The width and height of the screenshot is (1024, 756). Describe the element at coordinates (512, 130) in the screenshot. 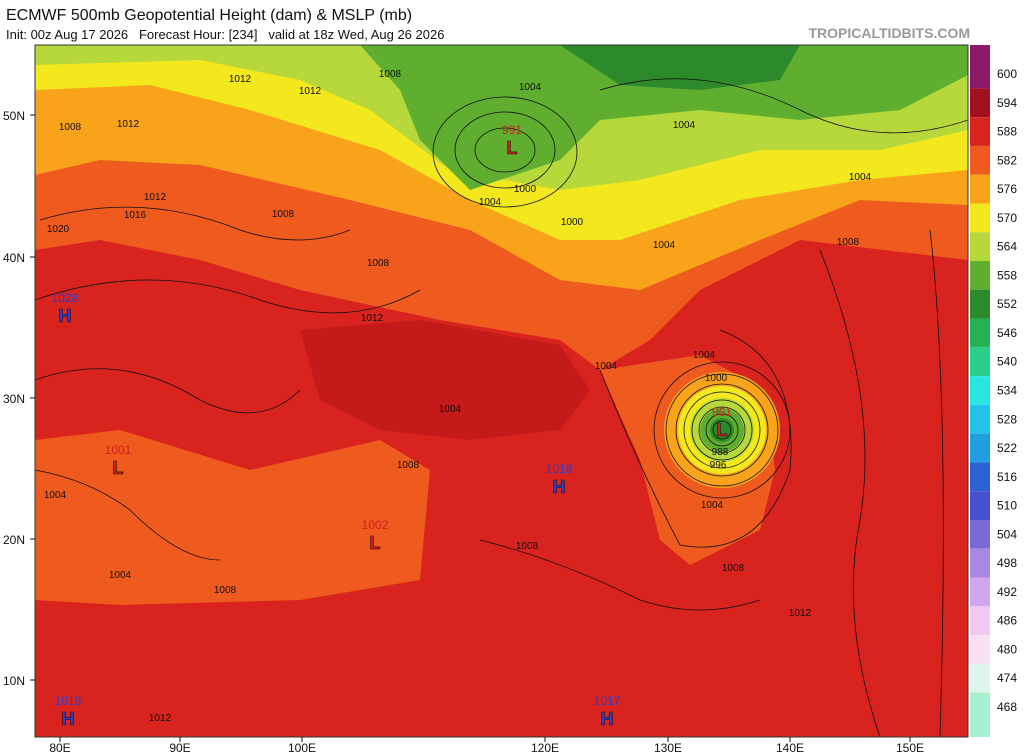

I see `center-pressure: 991` at that location.